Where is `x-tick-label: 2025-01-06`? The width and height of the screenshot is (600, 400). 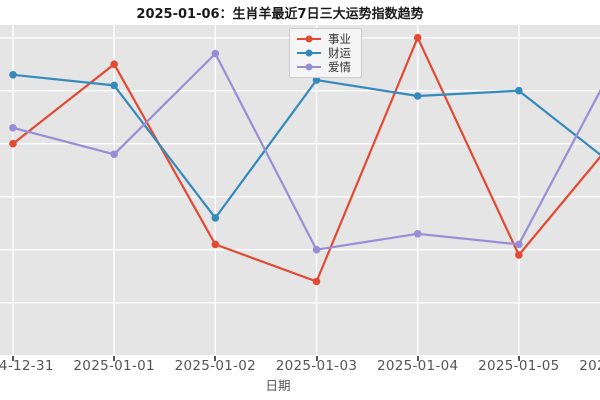
x-tick-label: 2025-01-06 is located at coordinates (589, 366).